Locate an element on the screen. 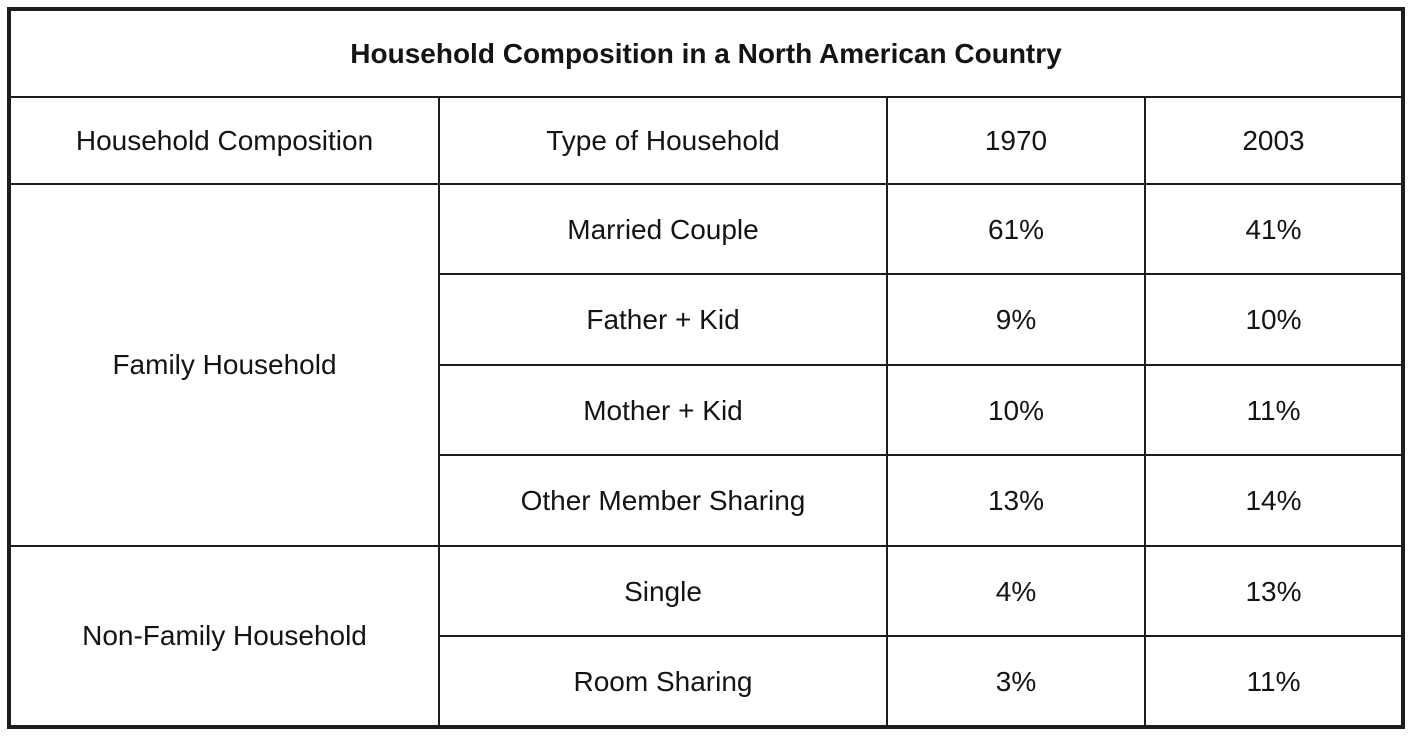 Image resolution: width=1408 pixels, height=736 pixels. value-2003-cell: 10% is located at coordinates (1274, 319).